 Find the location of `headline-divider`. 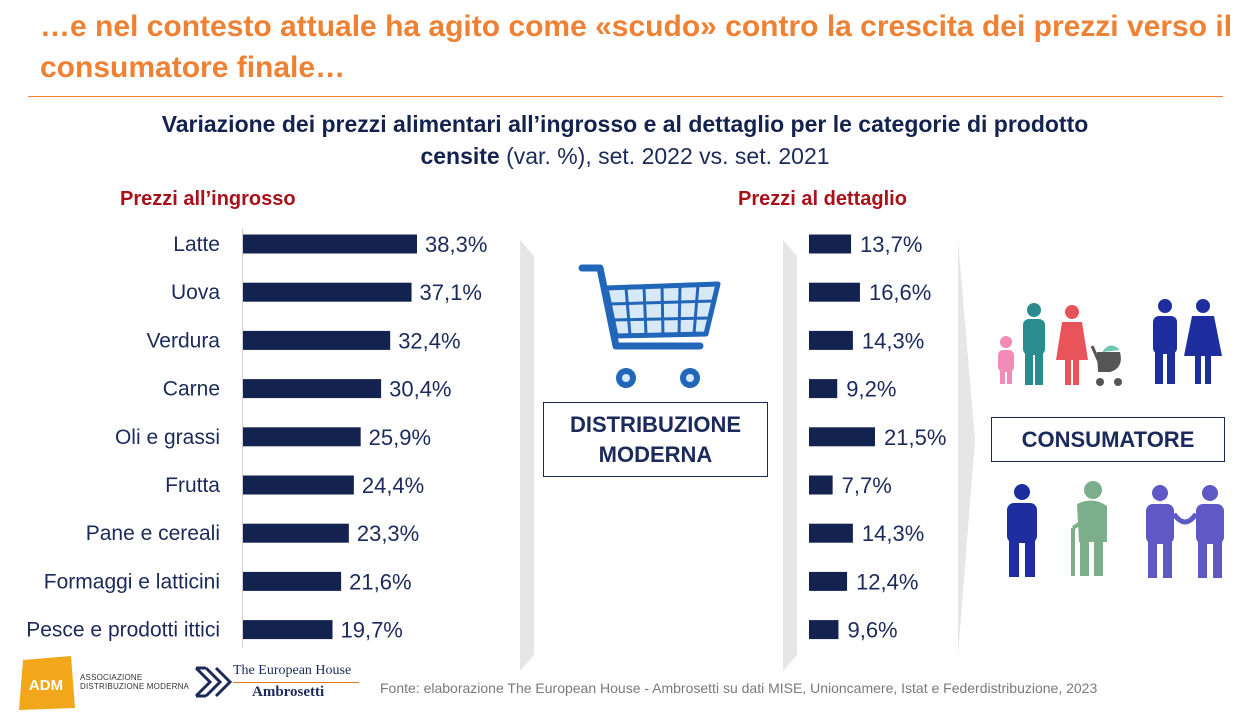

headline-divider is located at coordinates (625, 96).